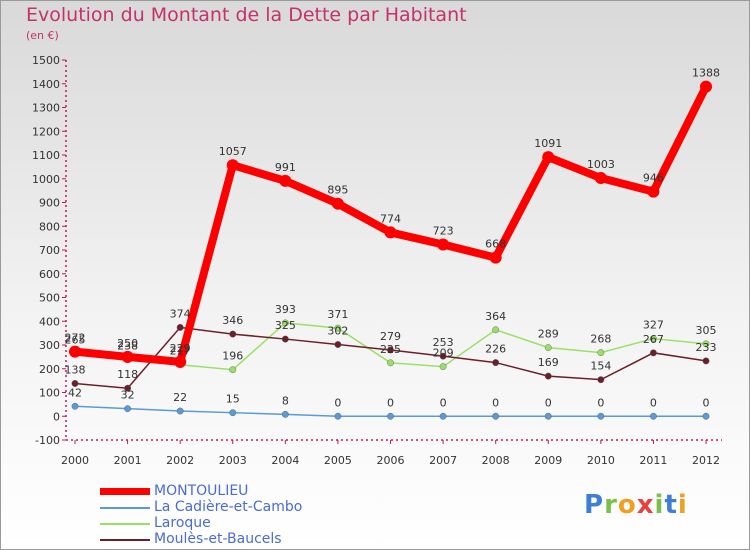  Describe the element at coordinates (443, 460) in the screenshot. I see `x-tick-label: 2007` at that location.